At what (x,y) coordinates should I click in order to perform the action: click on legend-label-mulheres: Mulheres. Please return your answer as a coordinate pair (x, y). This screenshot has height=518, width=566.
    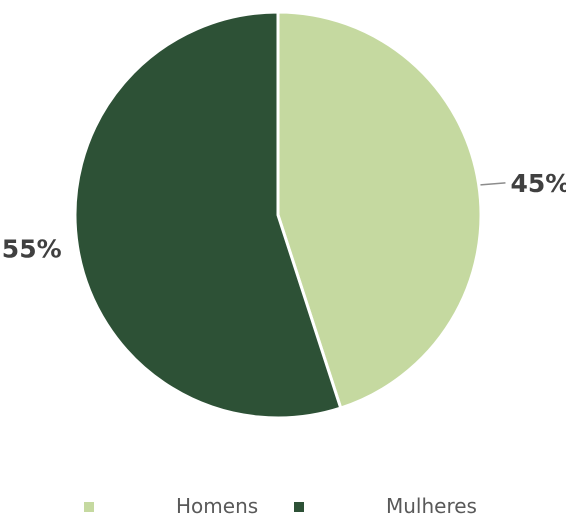
    Looking at the image, I should click on (431, 506).